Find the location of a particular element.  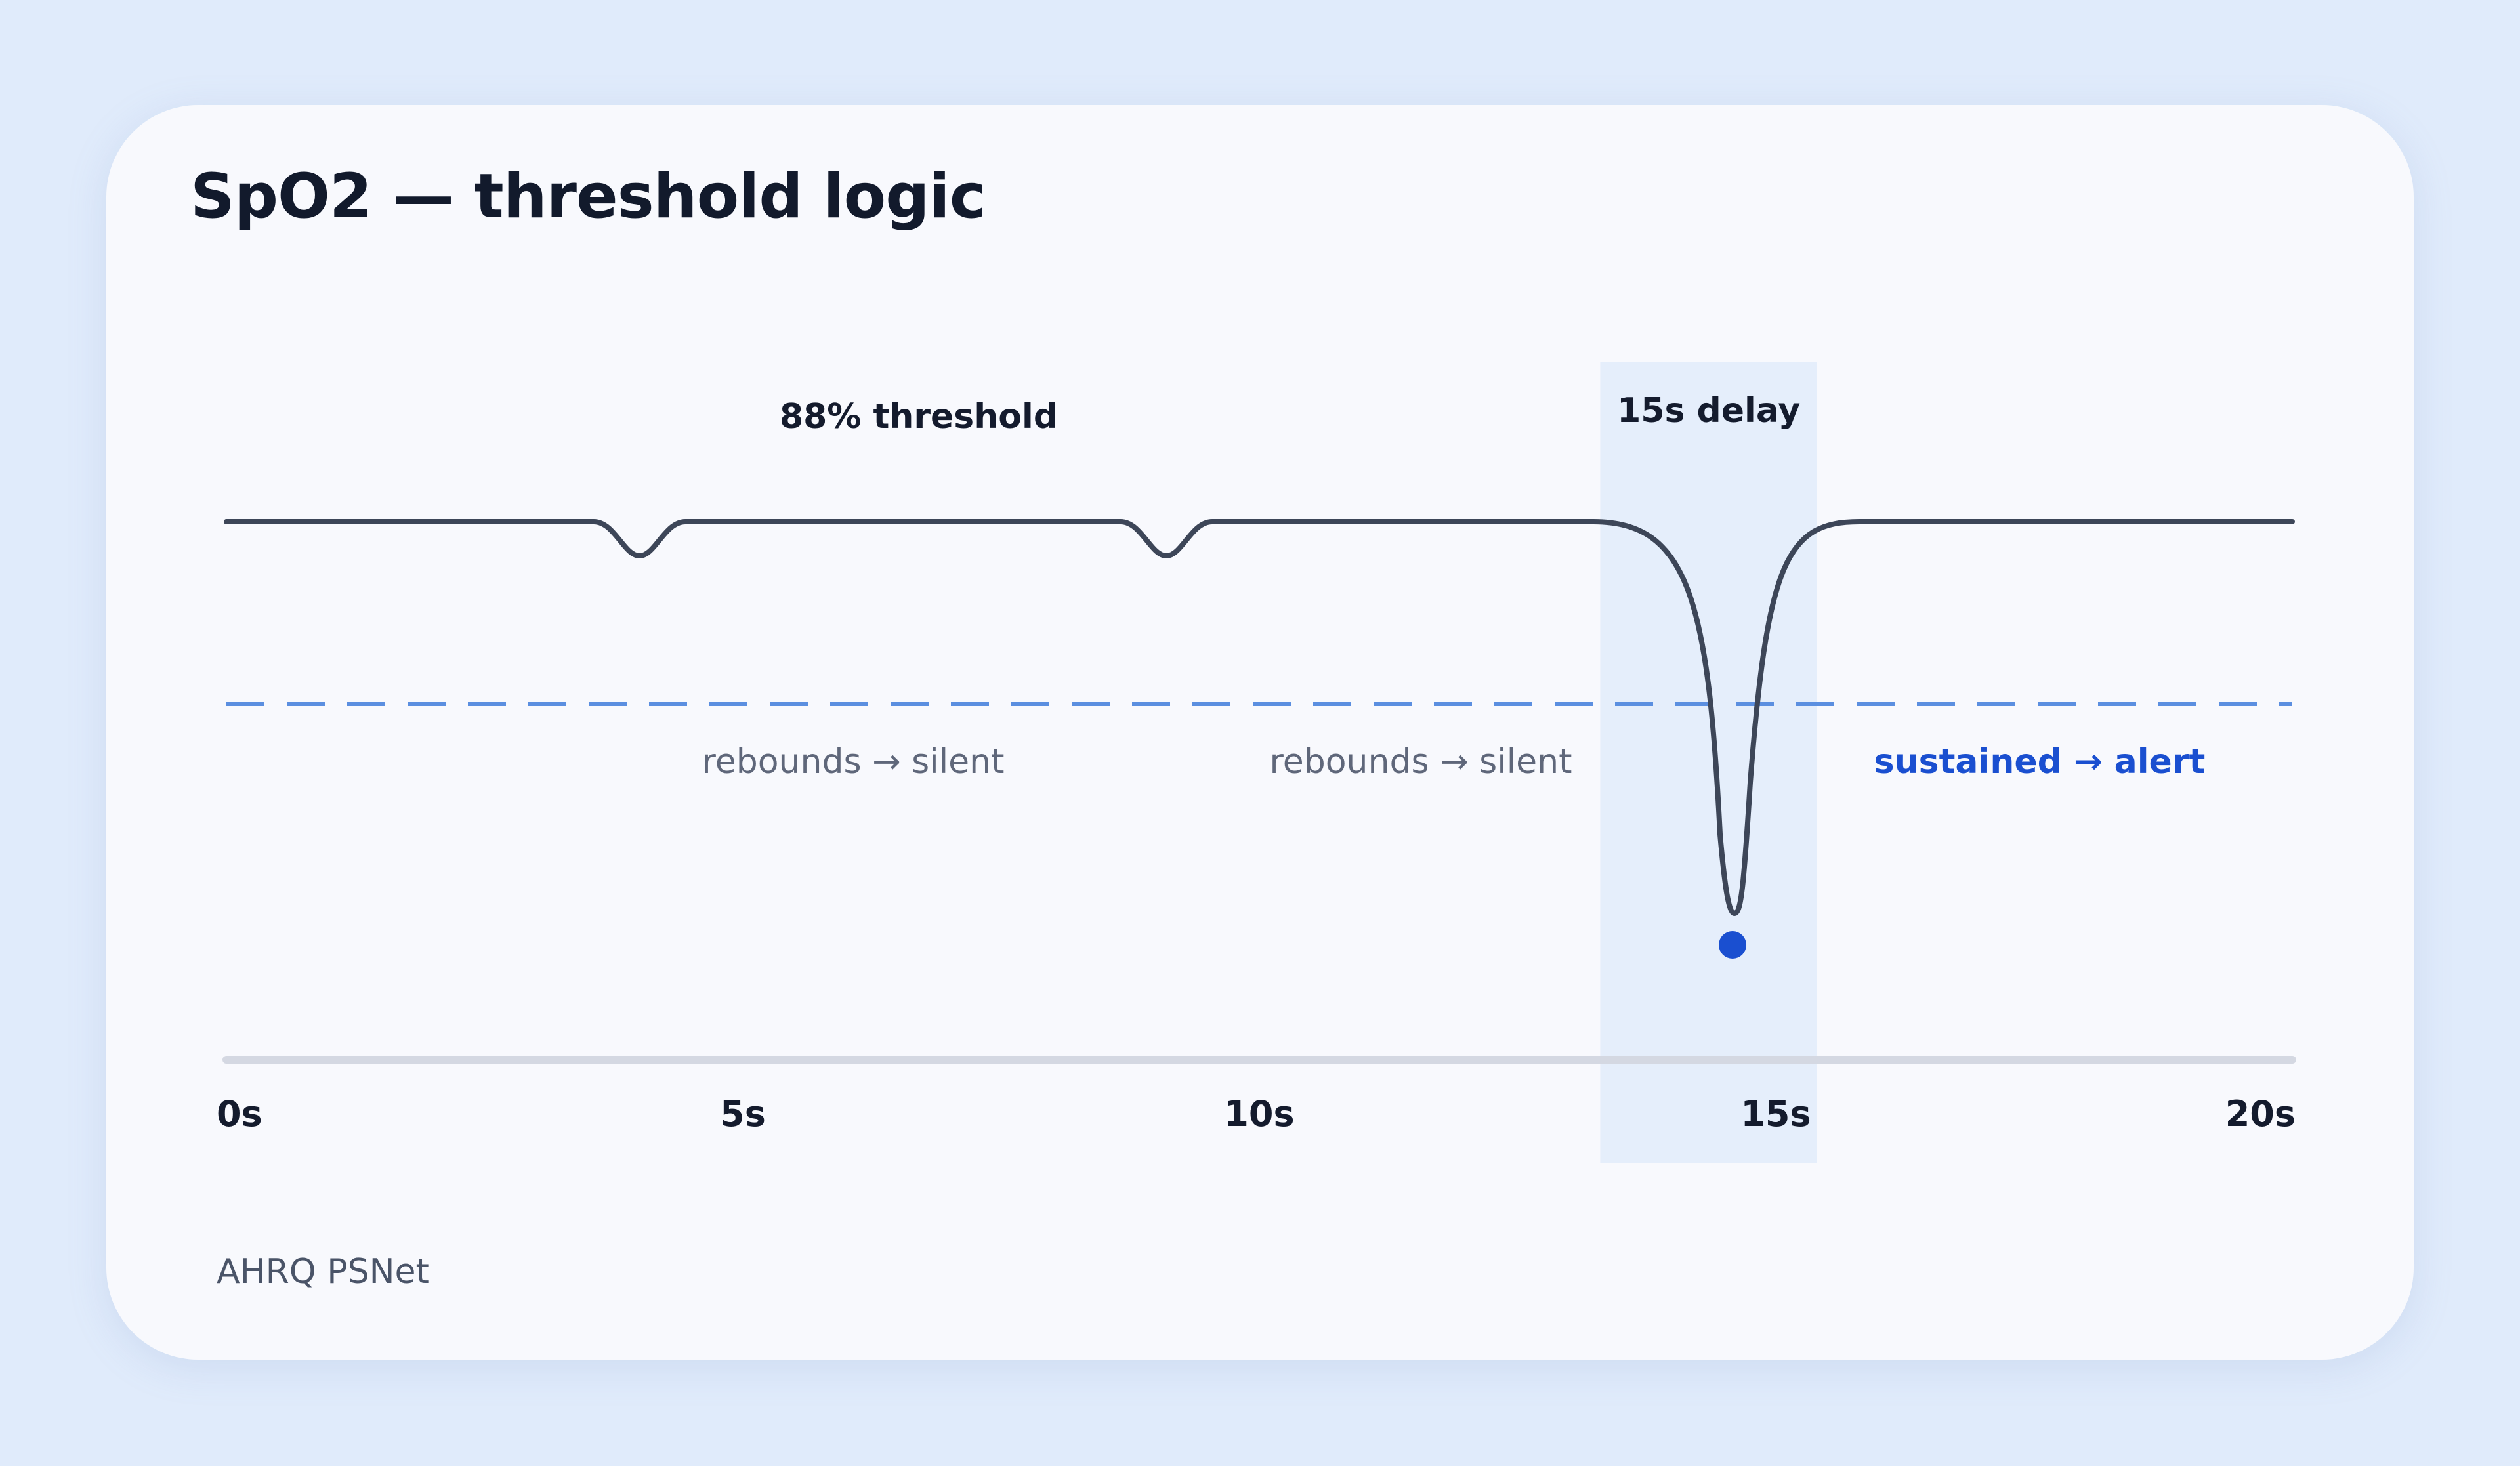

delay-window-band is located at coordinates (1708, 762).